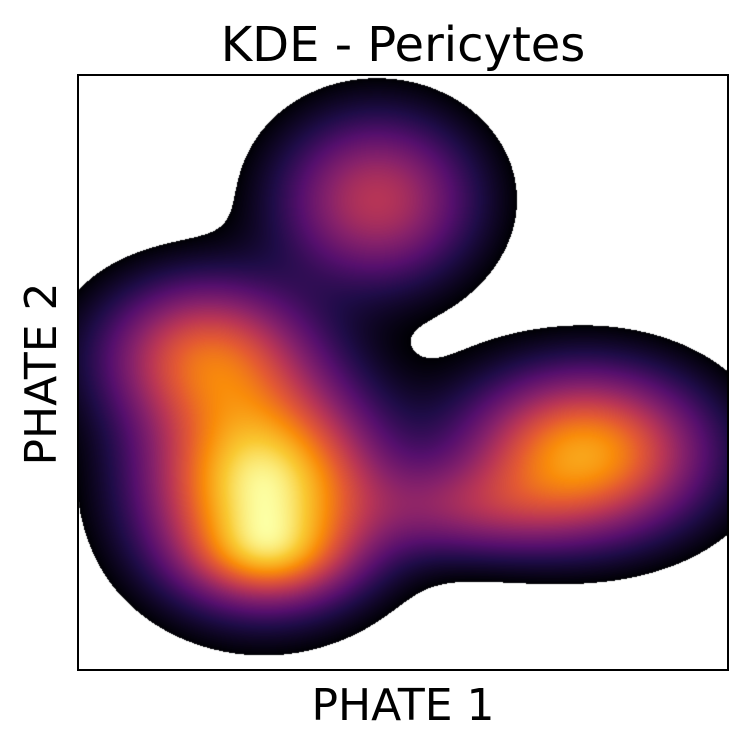  I want to click on x-axis-label: PHATE 1, so click(403, 705).